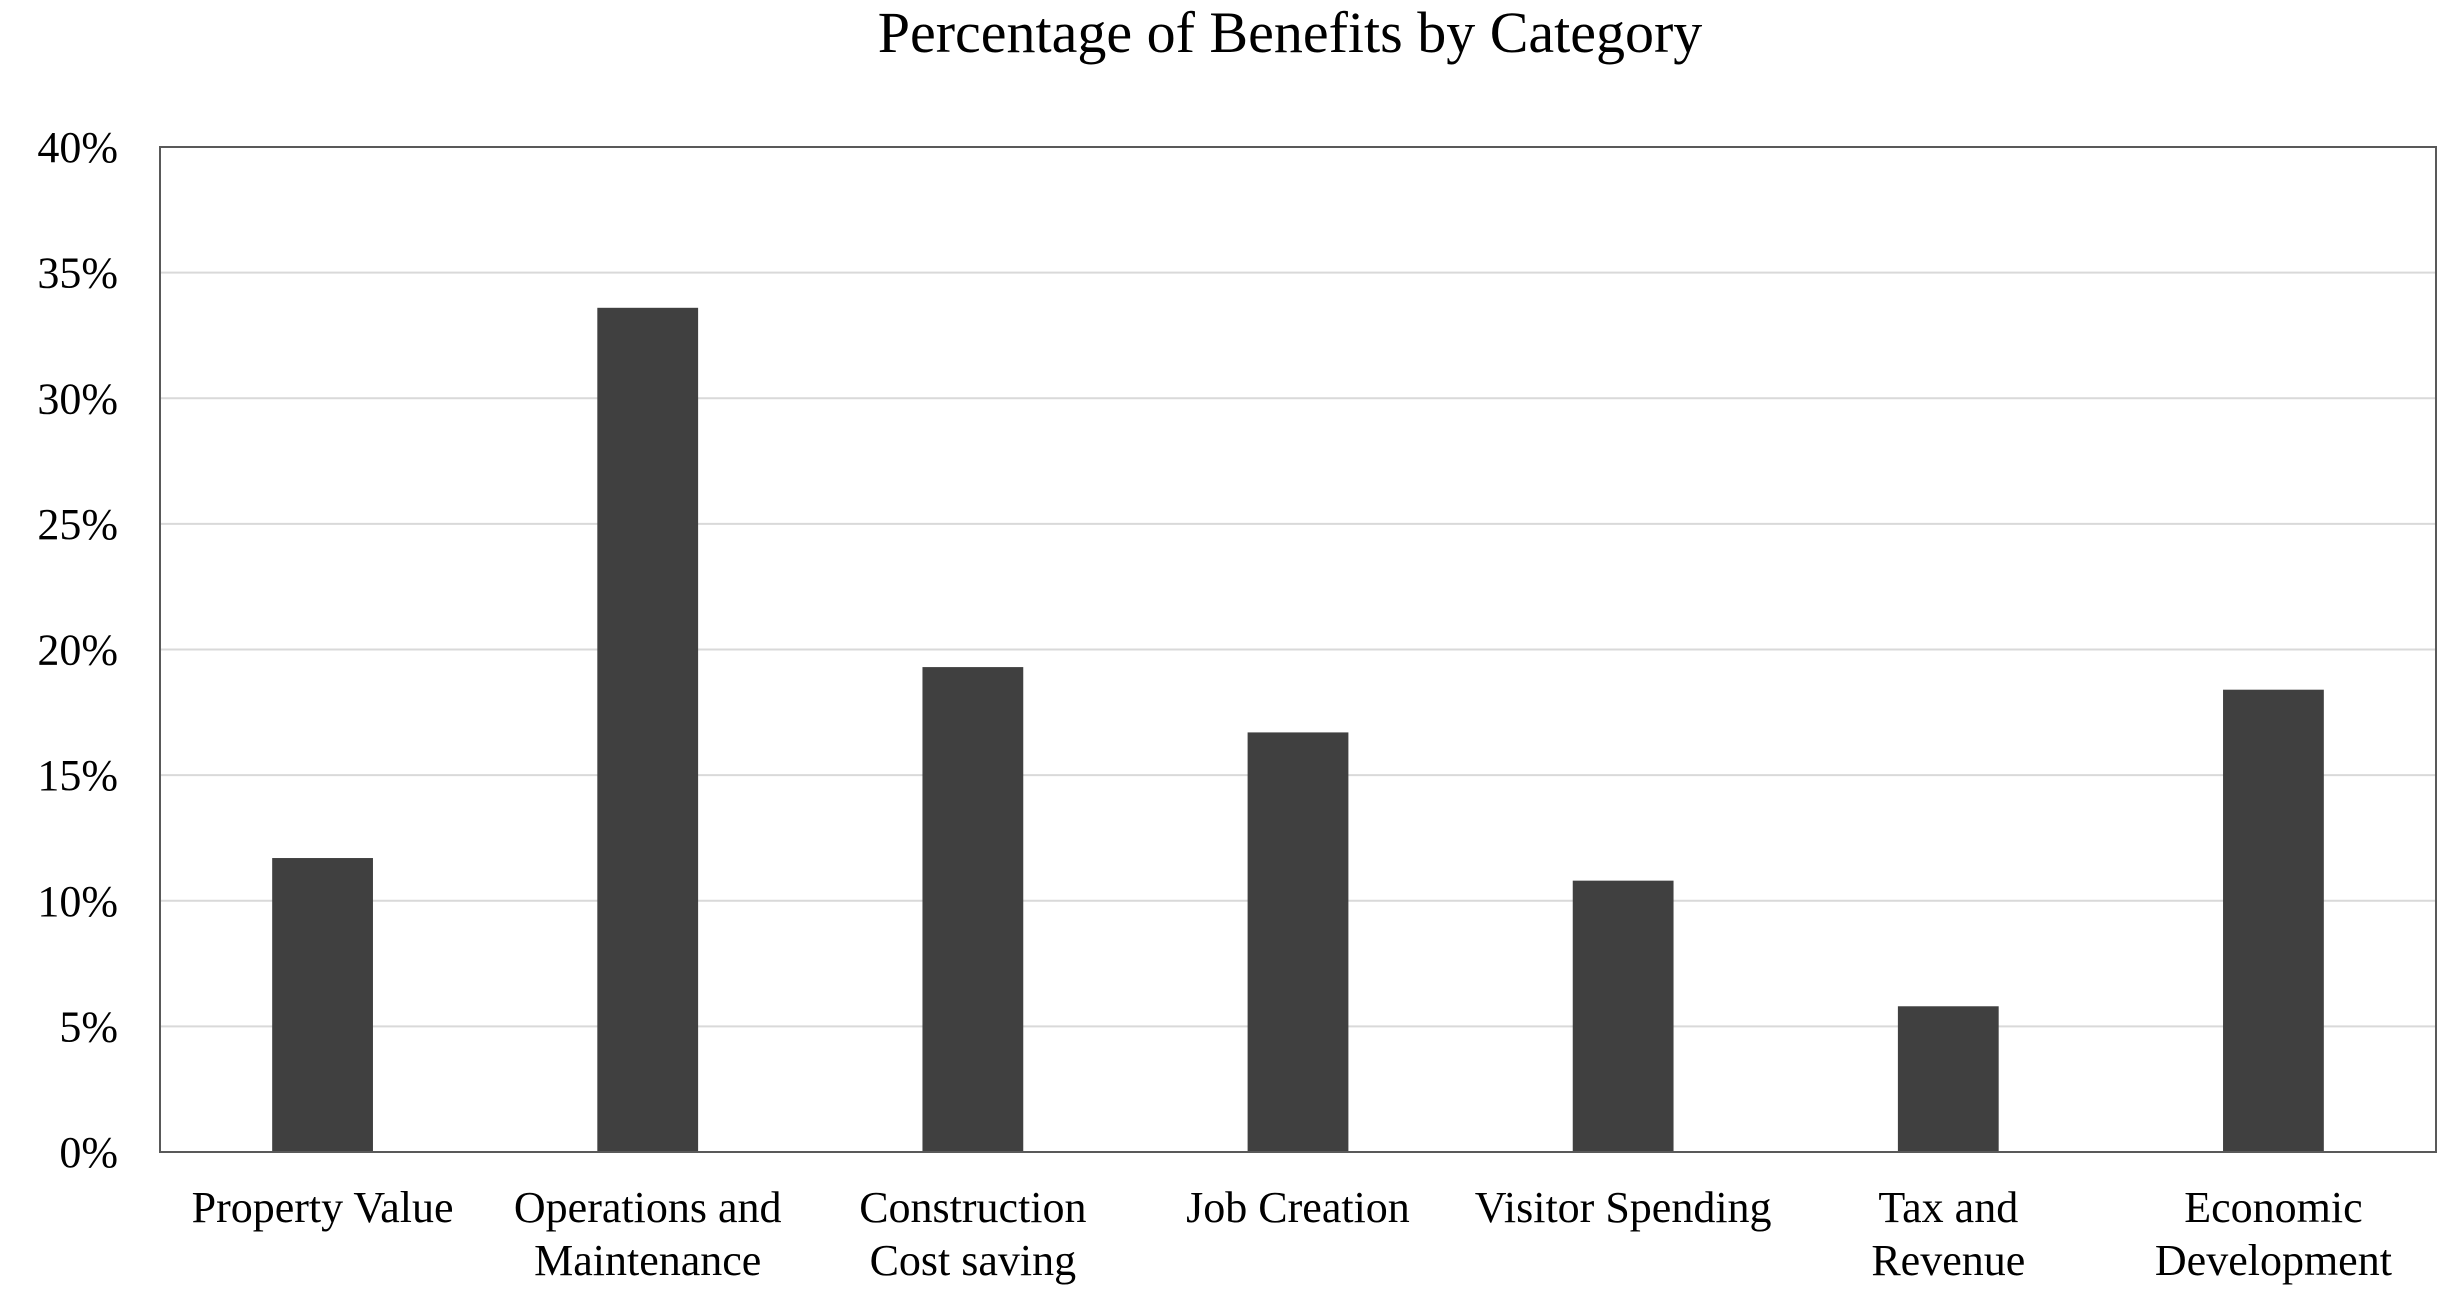 Image resolution: width=2452 pixels, height=1304 pixels. I want to click on x-tick-label: Job Creation, so click(1298, 1207).